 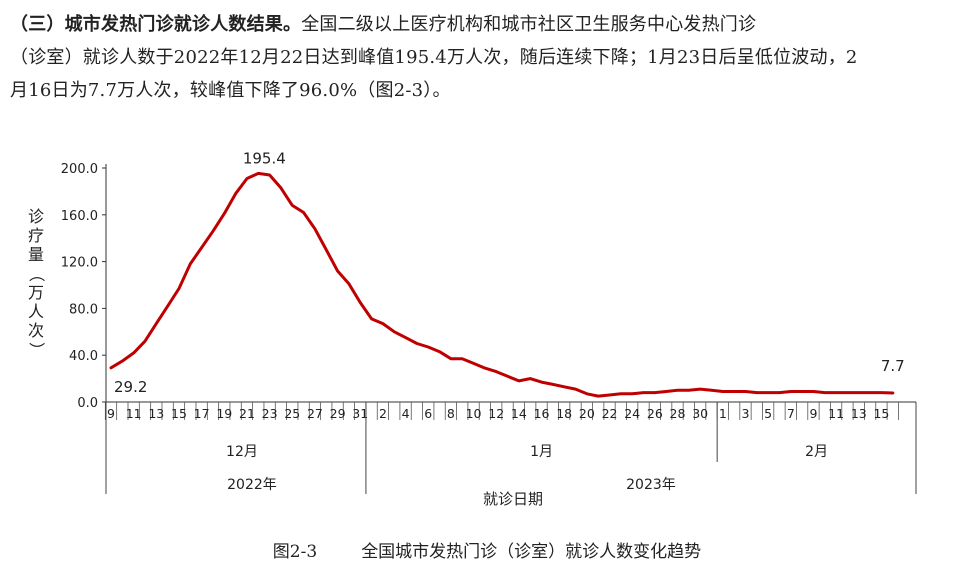 What do you see at coordinates (531, 552) in the screenshot?
I see `figure-title: 全国城市发热门诊（诊室）就诊人数变化趋势` at bounding box center [531, 552].